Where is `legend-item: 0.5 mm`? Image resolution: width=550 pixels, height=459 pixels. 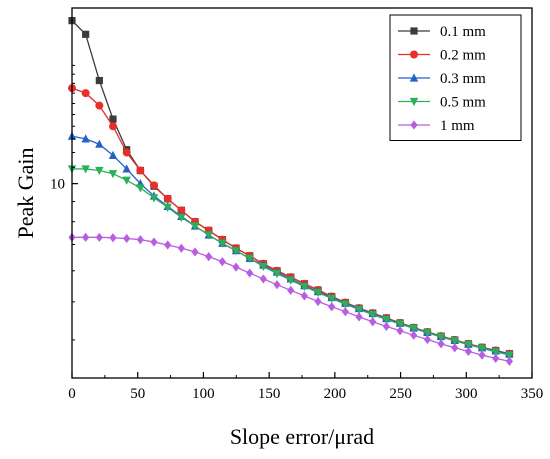
legend-item: 0.5 mm is located at coordinates (442, 103).